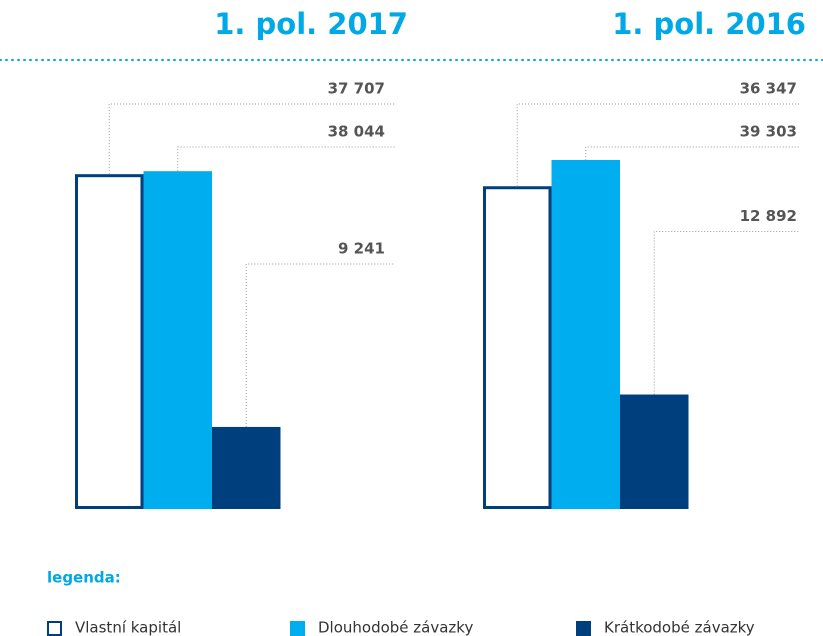 This screenshot has height=636, width=823. Describe the element at coordinates (361, 248) in the screenshot. I see `value-label: 9 241` at that location.